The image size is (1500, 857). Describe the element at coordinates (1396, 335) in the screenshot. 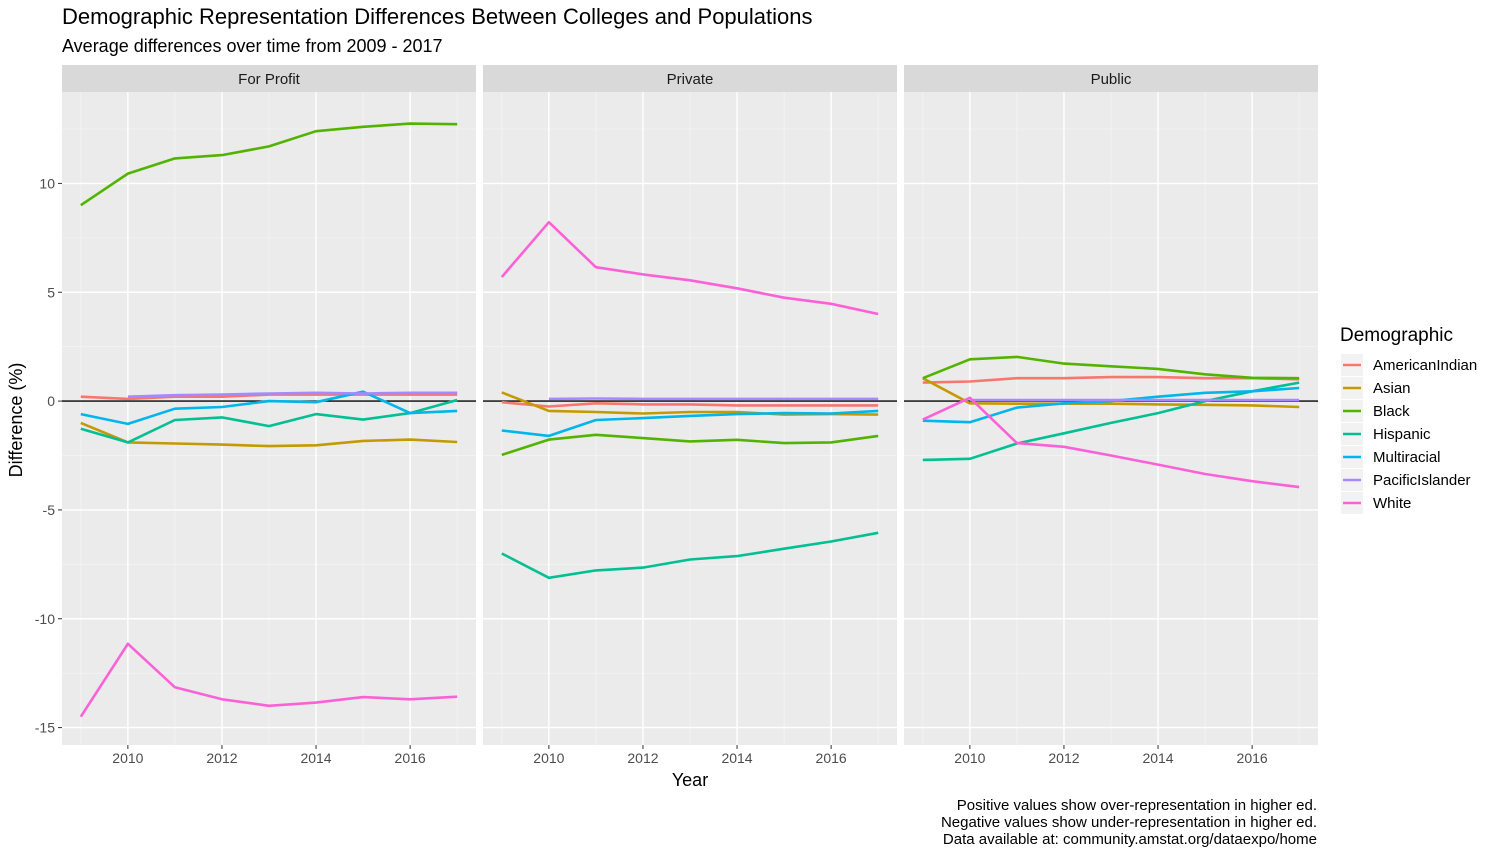

I see `legend-title: Demographic` at that location.